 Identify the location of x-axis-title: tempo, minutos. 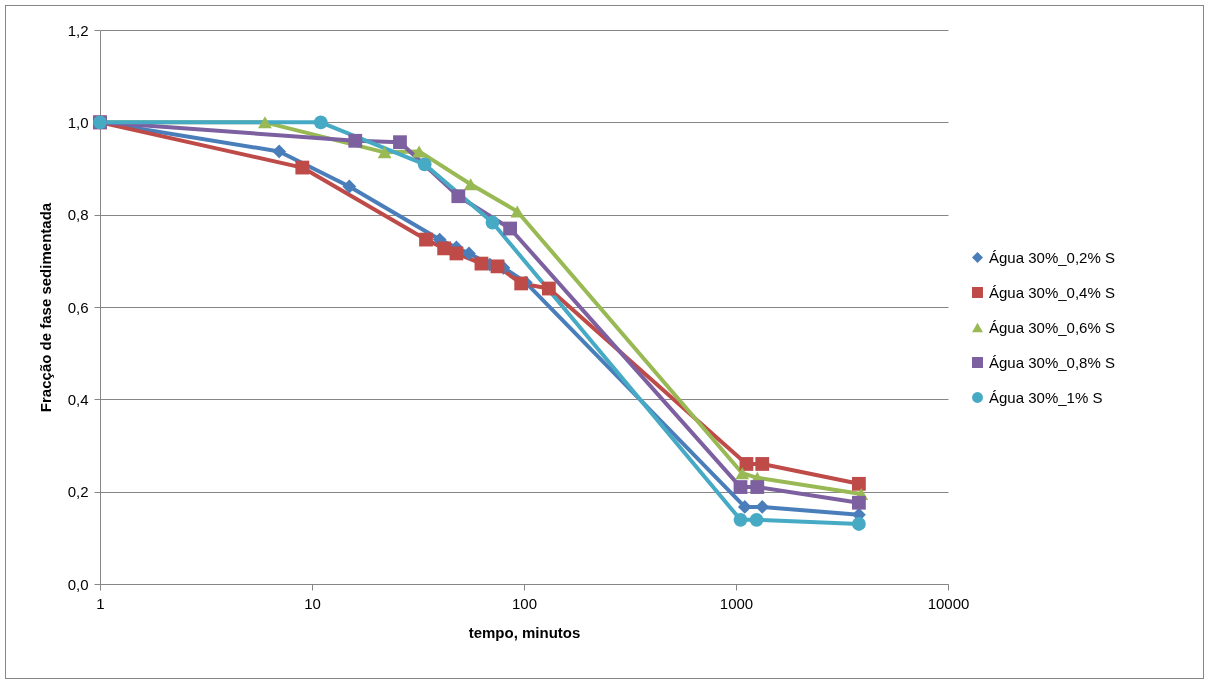
(524, 632).